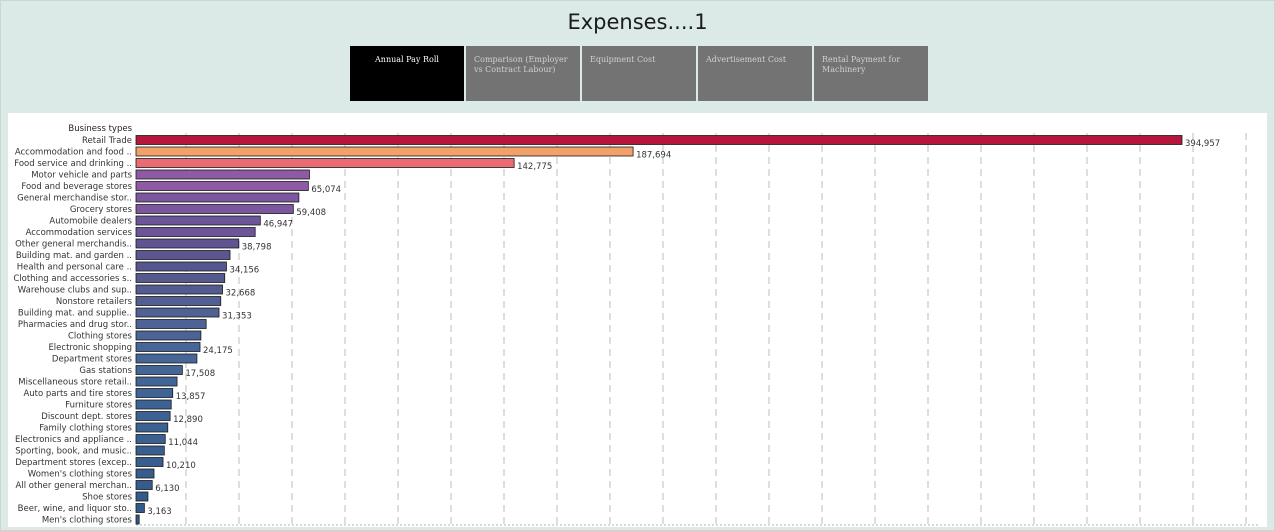 This screenshot has height=531, width=1275. Describe the element at coordinates (75, 314) in the screenshot. I see `category-label: Building mat. and supplie..` at that location.